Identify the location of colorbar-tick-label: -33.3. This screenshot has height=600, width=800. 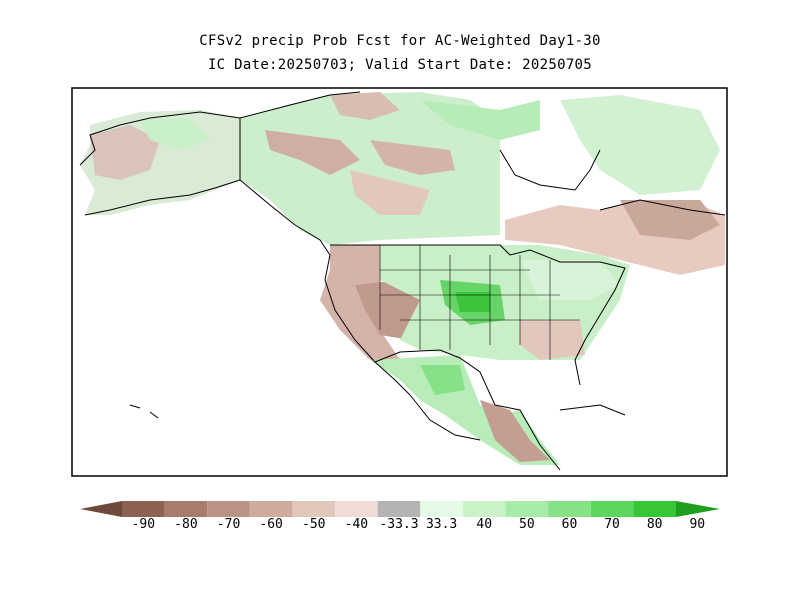
(399, 524).